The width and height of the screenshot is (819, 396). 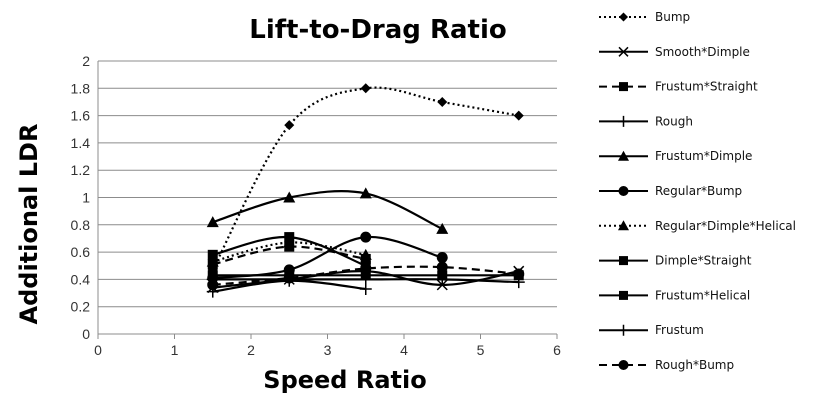 I want to click on x-tick-label: 1, so click(x=175, y=350).